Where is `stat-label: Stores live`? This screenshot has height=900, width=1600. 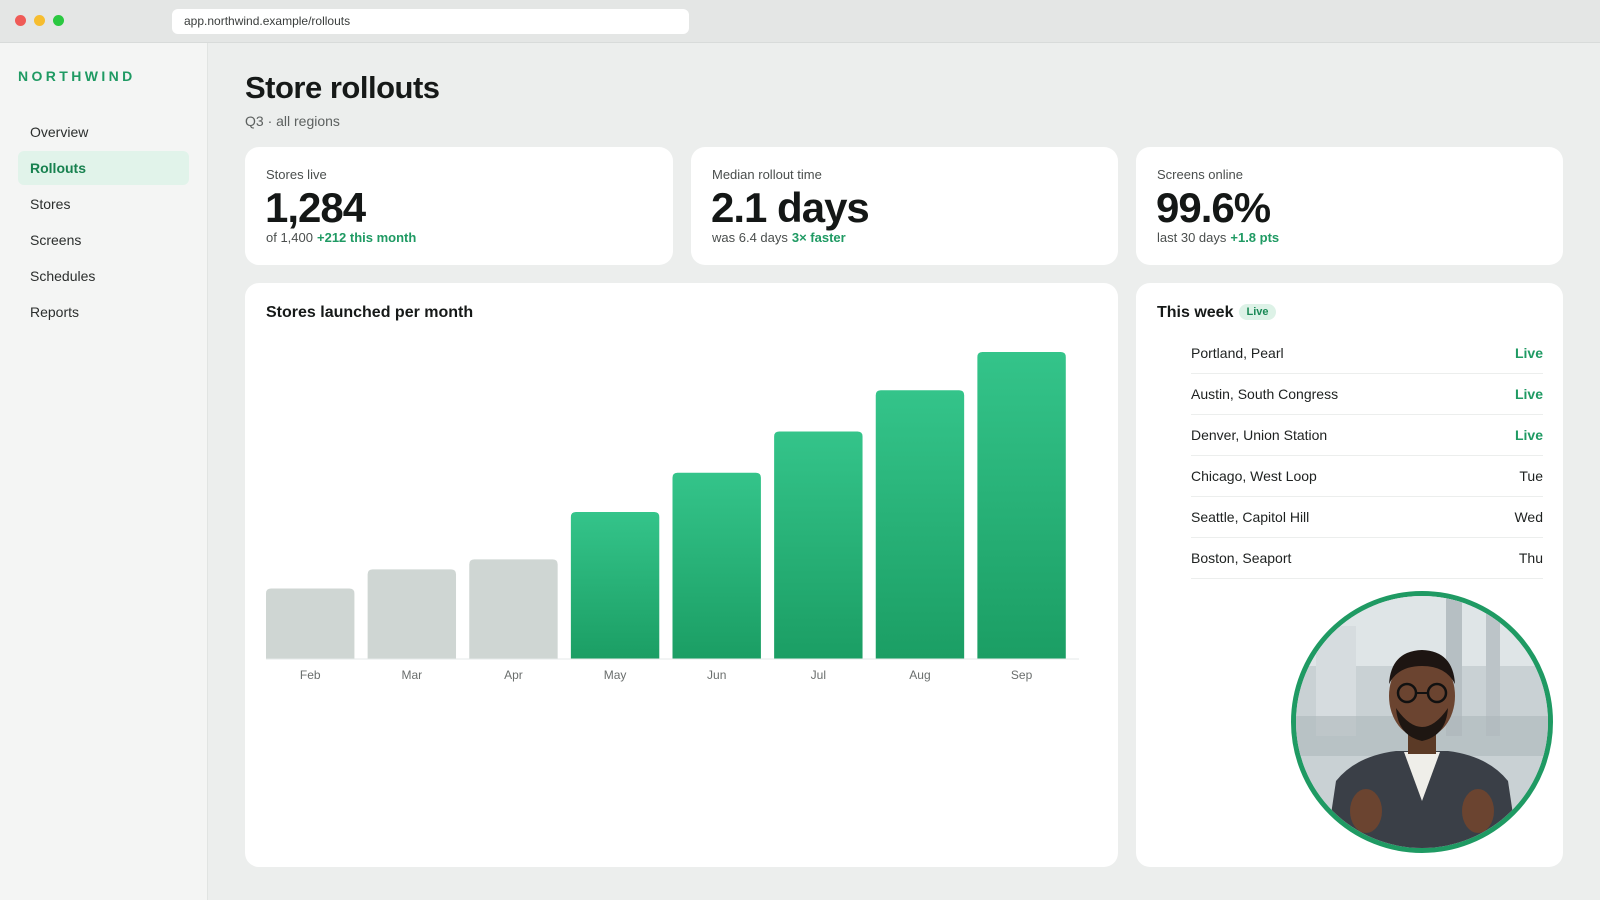
stat-label: Stores live is located at coordinates (296, 174).